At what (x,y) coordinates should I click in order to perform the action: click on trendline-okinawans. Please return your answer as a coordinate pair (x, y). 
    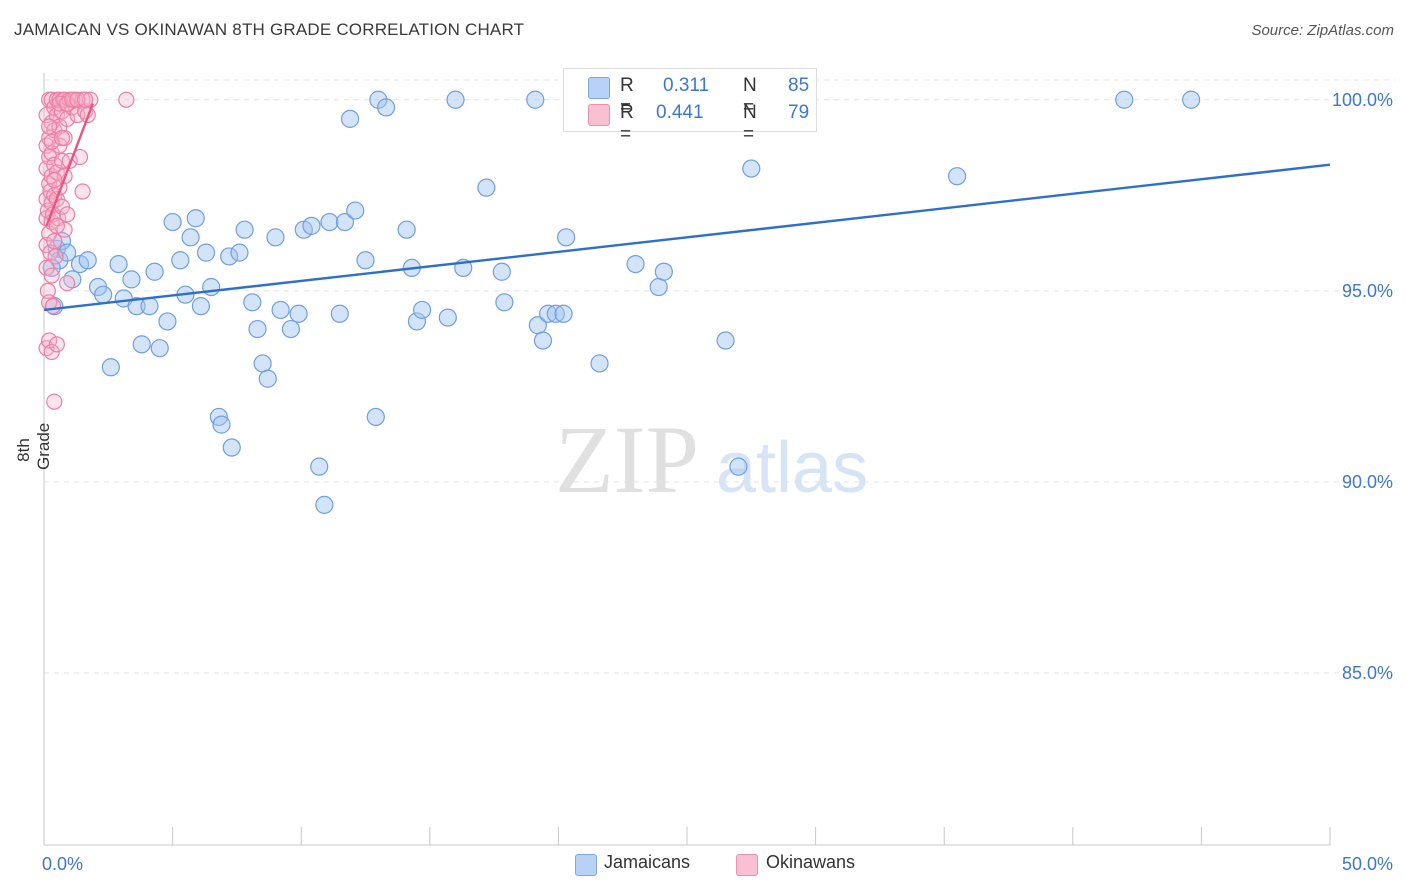
    Looking at the image, I should click on (69, 165).